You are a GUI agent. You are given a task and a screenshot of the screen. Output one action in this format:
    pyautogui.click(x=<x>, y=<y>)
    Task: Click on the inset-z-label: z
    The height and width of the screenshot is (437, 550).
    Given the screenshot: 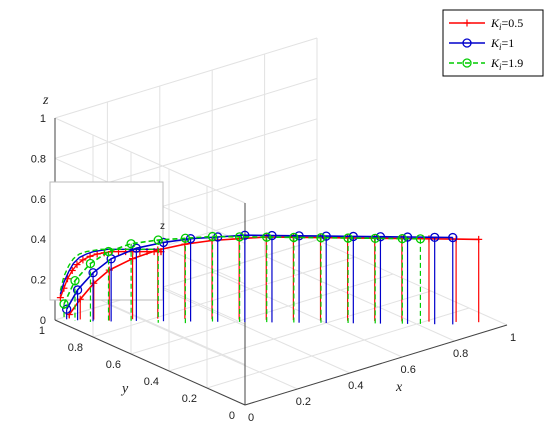 What is the action you would take?
    pyautogui.click(x=162, y=226)
    